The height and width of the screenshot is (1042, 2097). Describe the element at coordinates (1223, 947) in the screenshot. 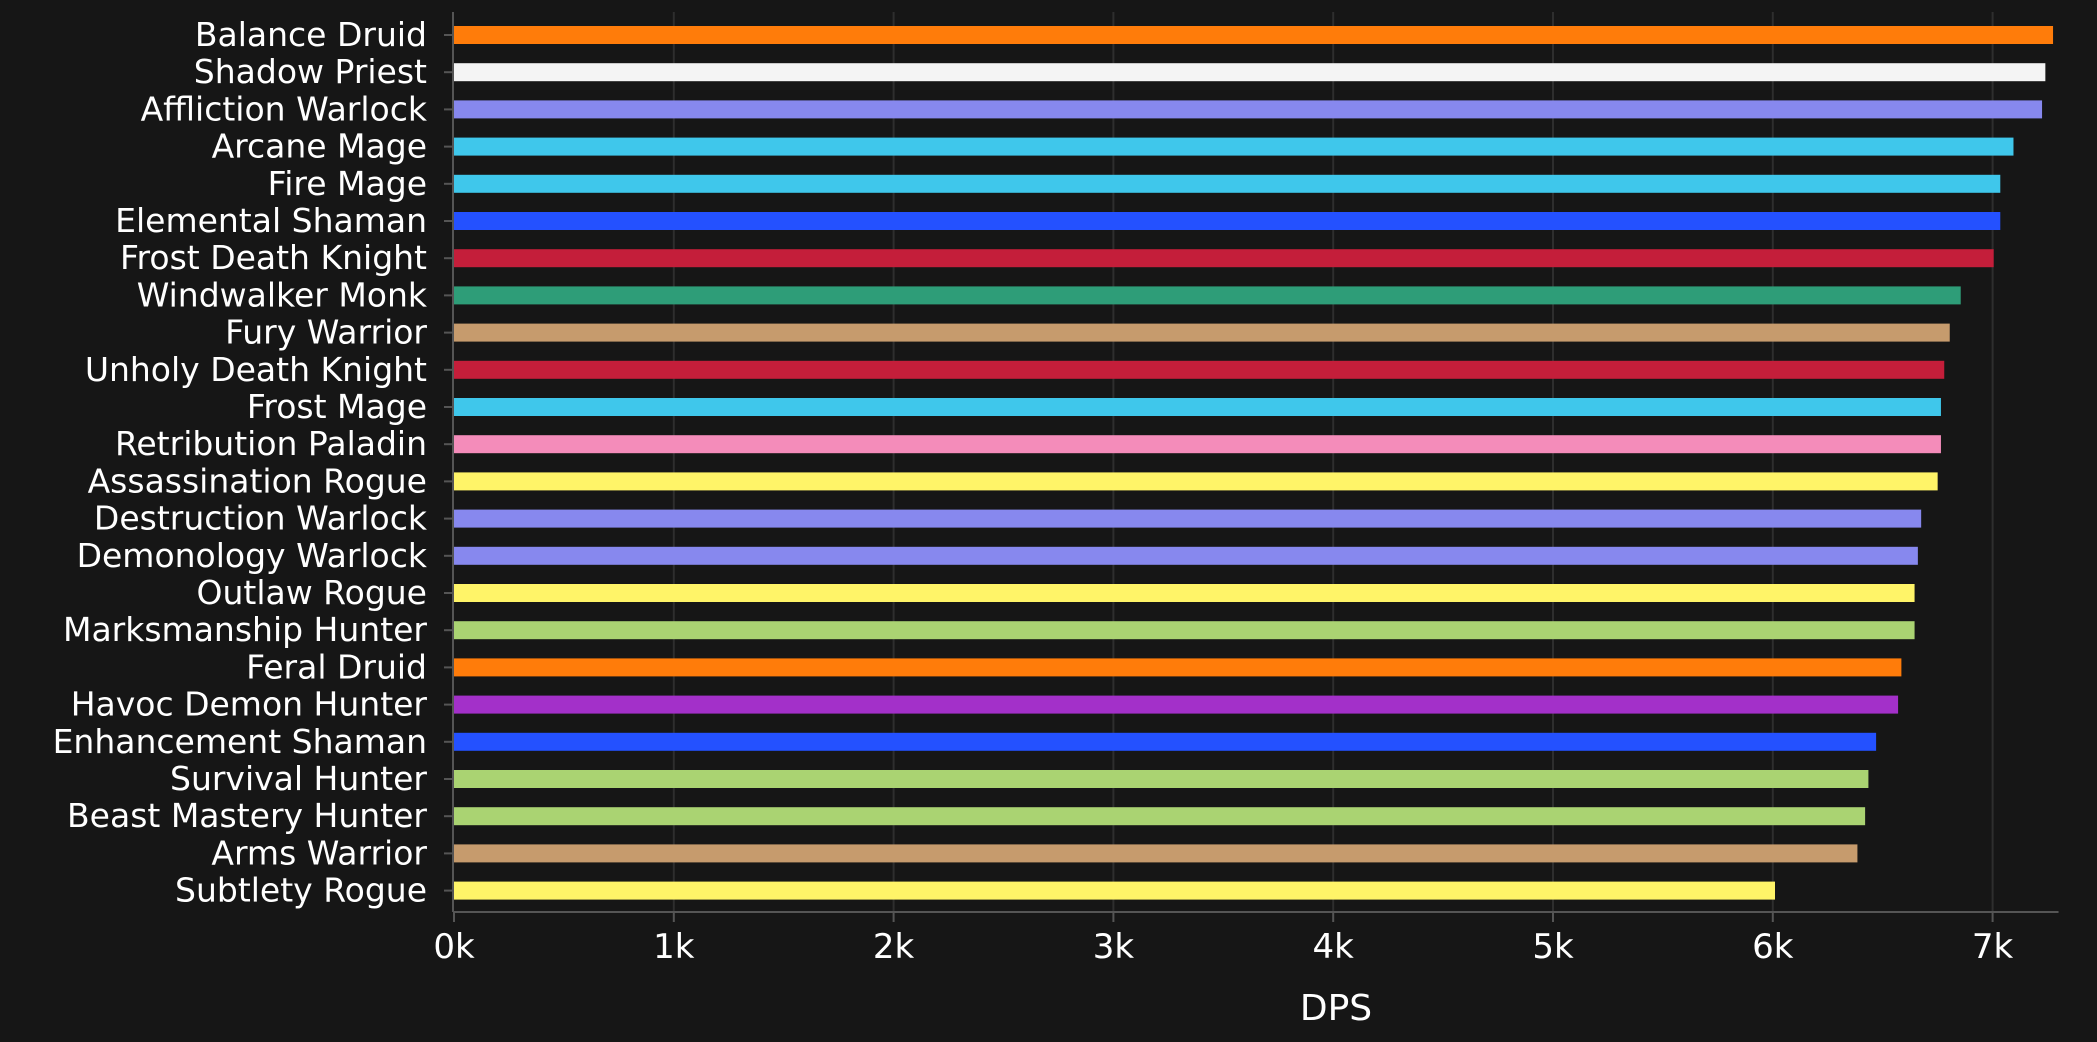

I see `tick-labels: 0k 1k 2k 3k 4k 5k 6k 7k` at that location.